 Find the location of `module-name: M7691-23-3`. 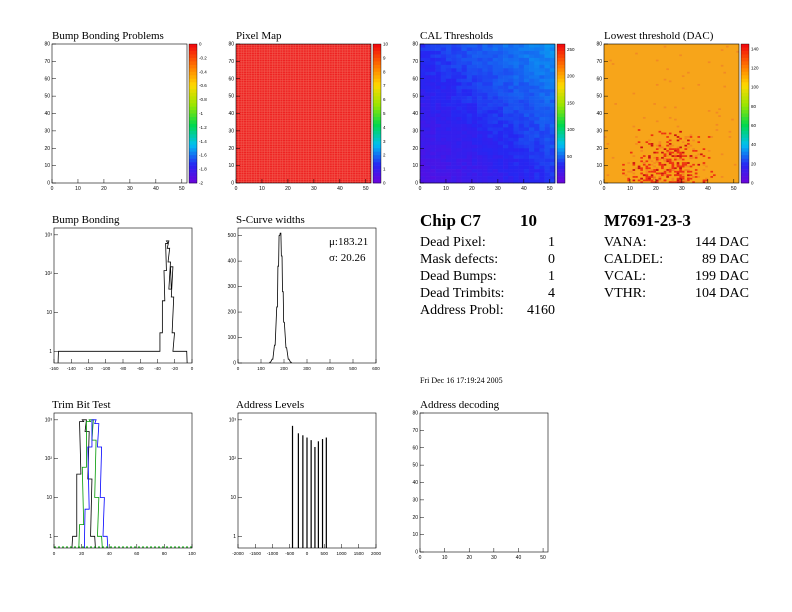

module-name: M7691-23-3 is located at coordinates (647, 220).